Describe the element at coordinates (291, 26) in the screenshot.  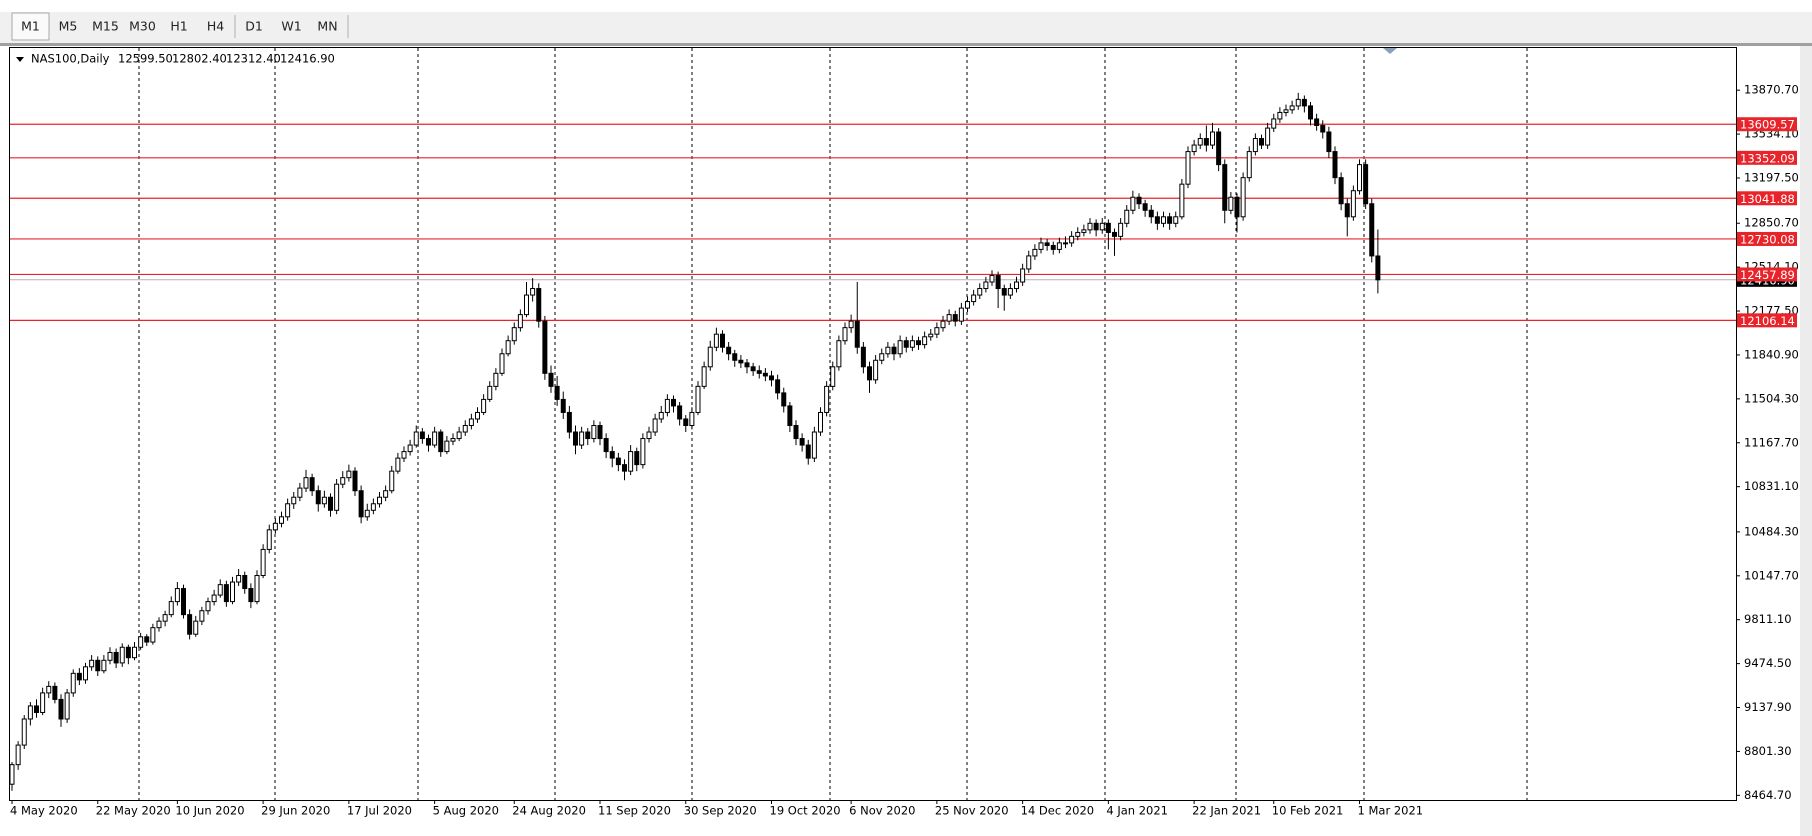
I see `timeframe-button: W1` at that location.